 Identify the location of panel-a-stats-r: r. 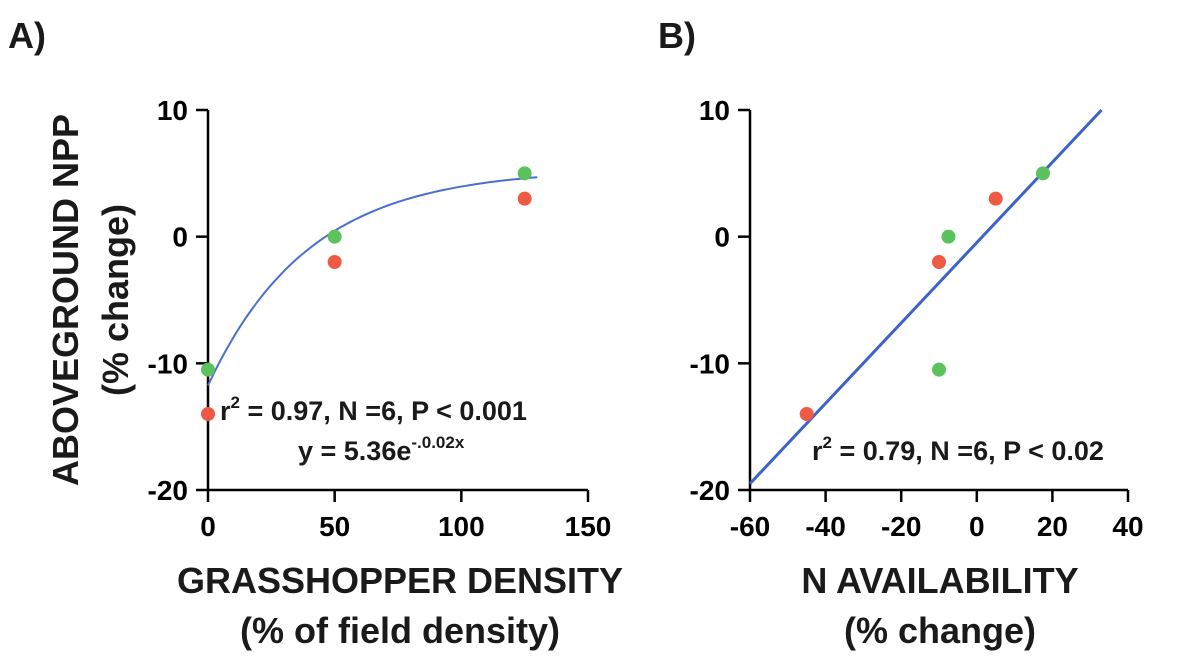
(225, 411).